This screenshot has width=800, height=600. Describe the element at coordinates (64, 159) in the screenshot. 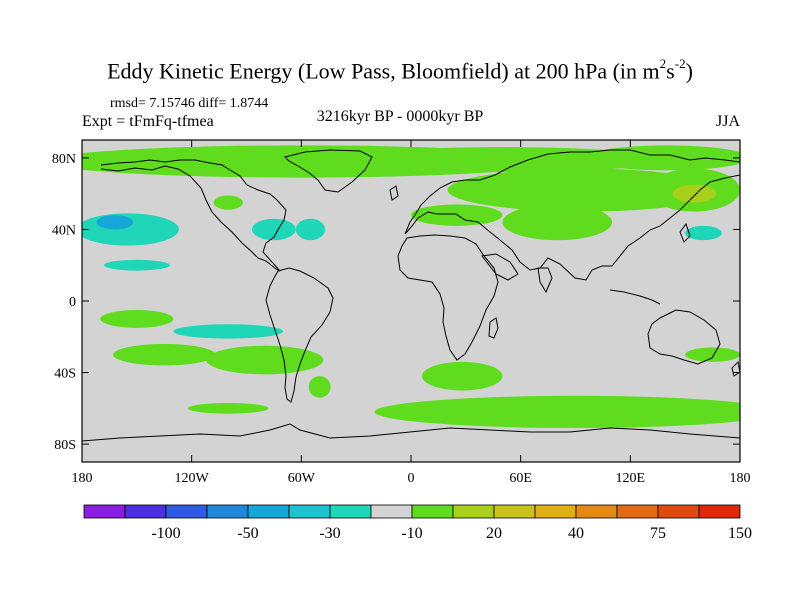

I see `lat-tick-label: 80N` at that location.